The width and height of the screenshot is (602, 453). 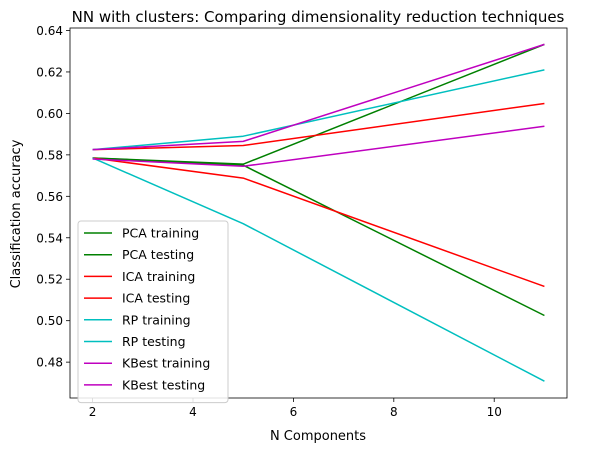 What do you see at coordinates (49, 155) in the screenshot?
I see `y-tick-label: 0.58` at bounding box center [49, 155].